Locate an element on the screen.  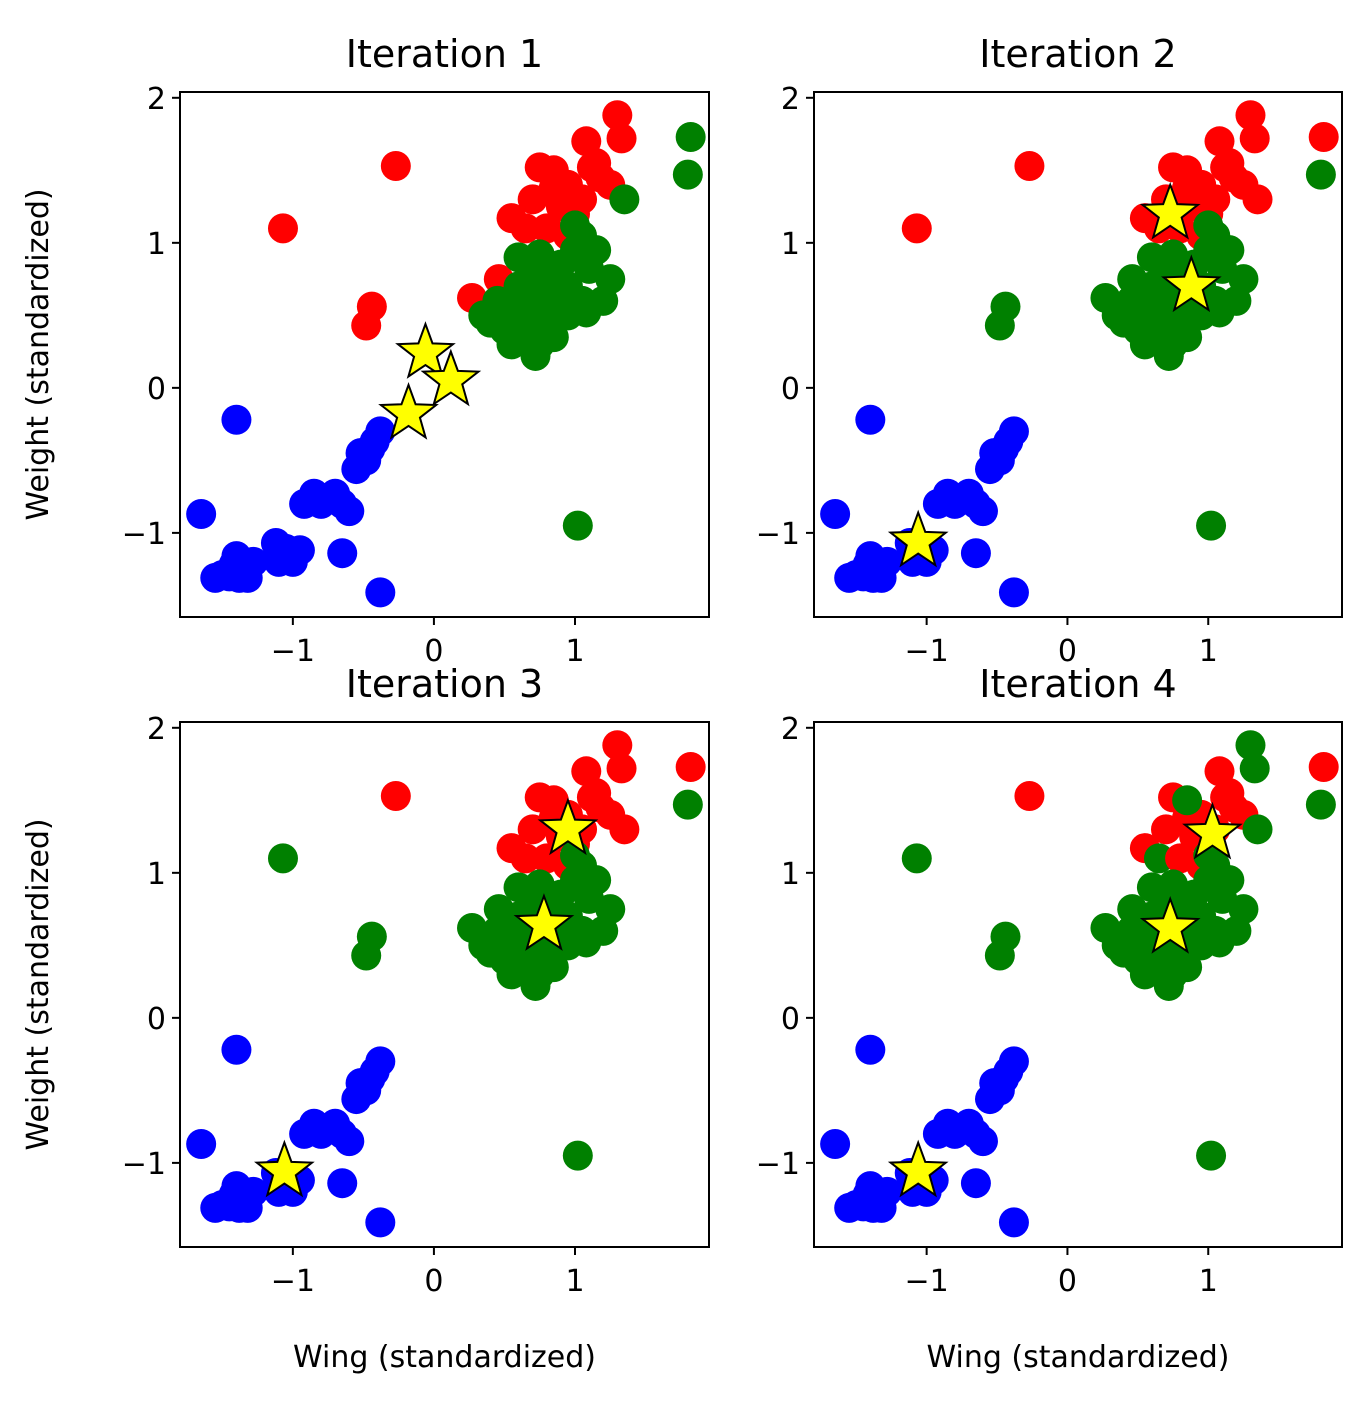
x-tick-label: −1 is located at coordinates (927, 1281).